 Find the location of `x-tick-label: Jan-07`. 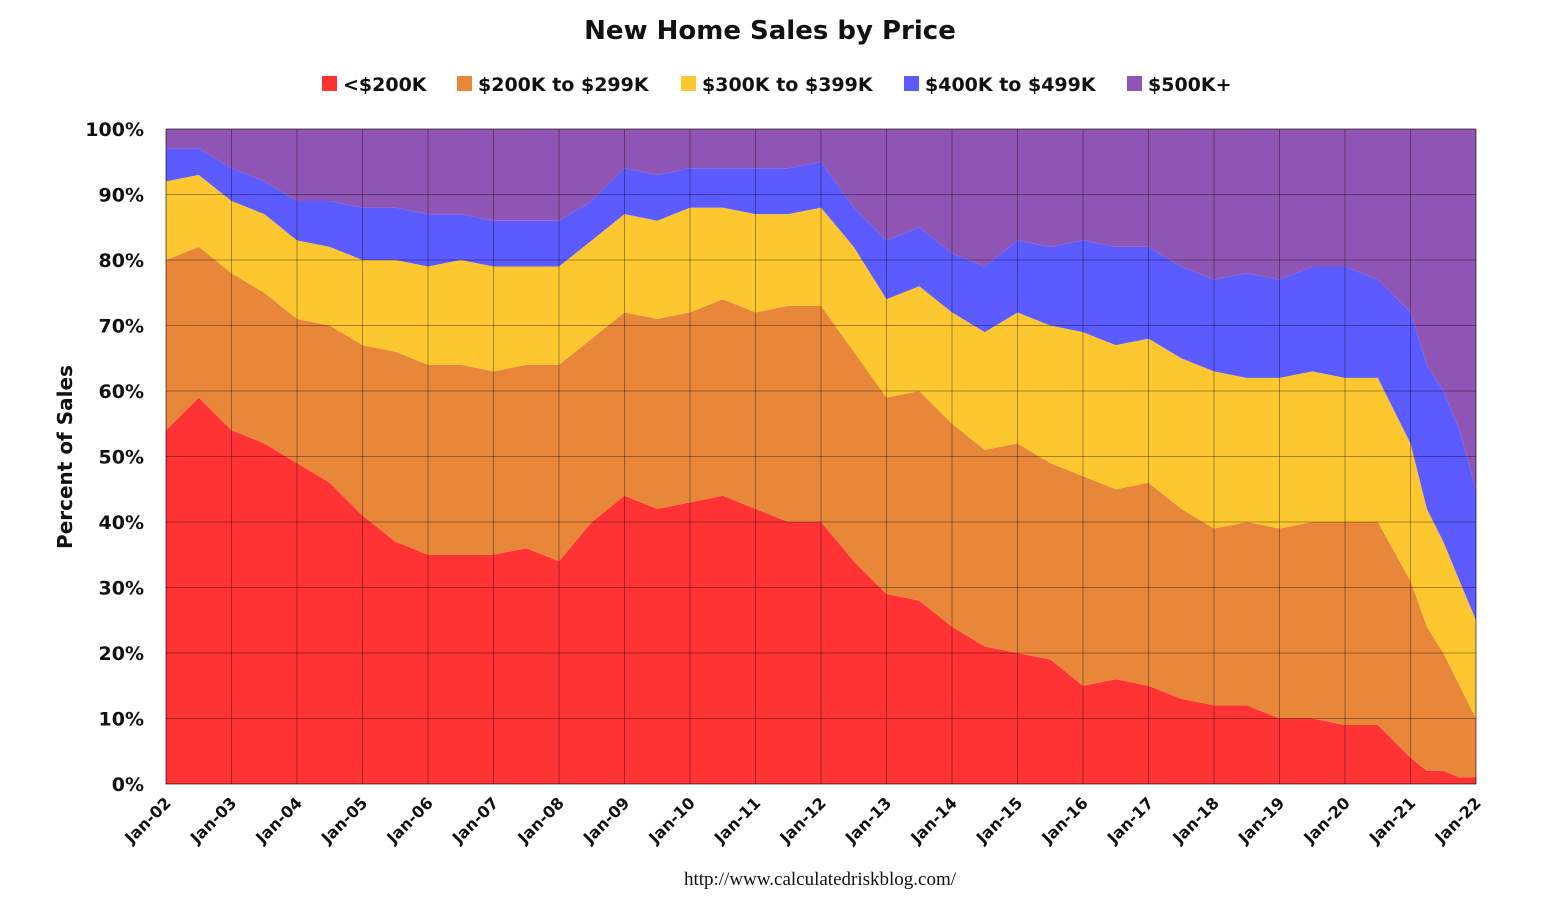

x-tick-label: Jan-07 is located at coordinates (475, 820).